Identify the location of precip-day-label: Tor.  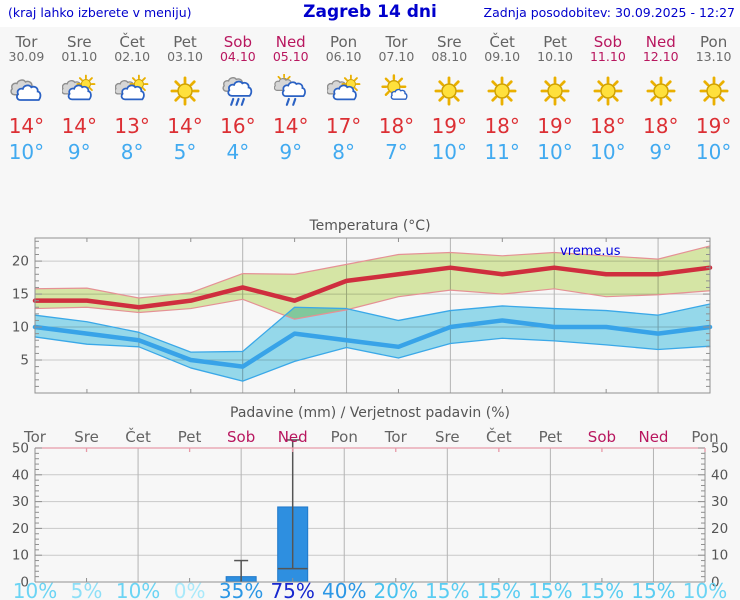
(396, 437).